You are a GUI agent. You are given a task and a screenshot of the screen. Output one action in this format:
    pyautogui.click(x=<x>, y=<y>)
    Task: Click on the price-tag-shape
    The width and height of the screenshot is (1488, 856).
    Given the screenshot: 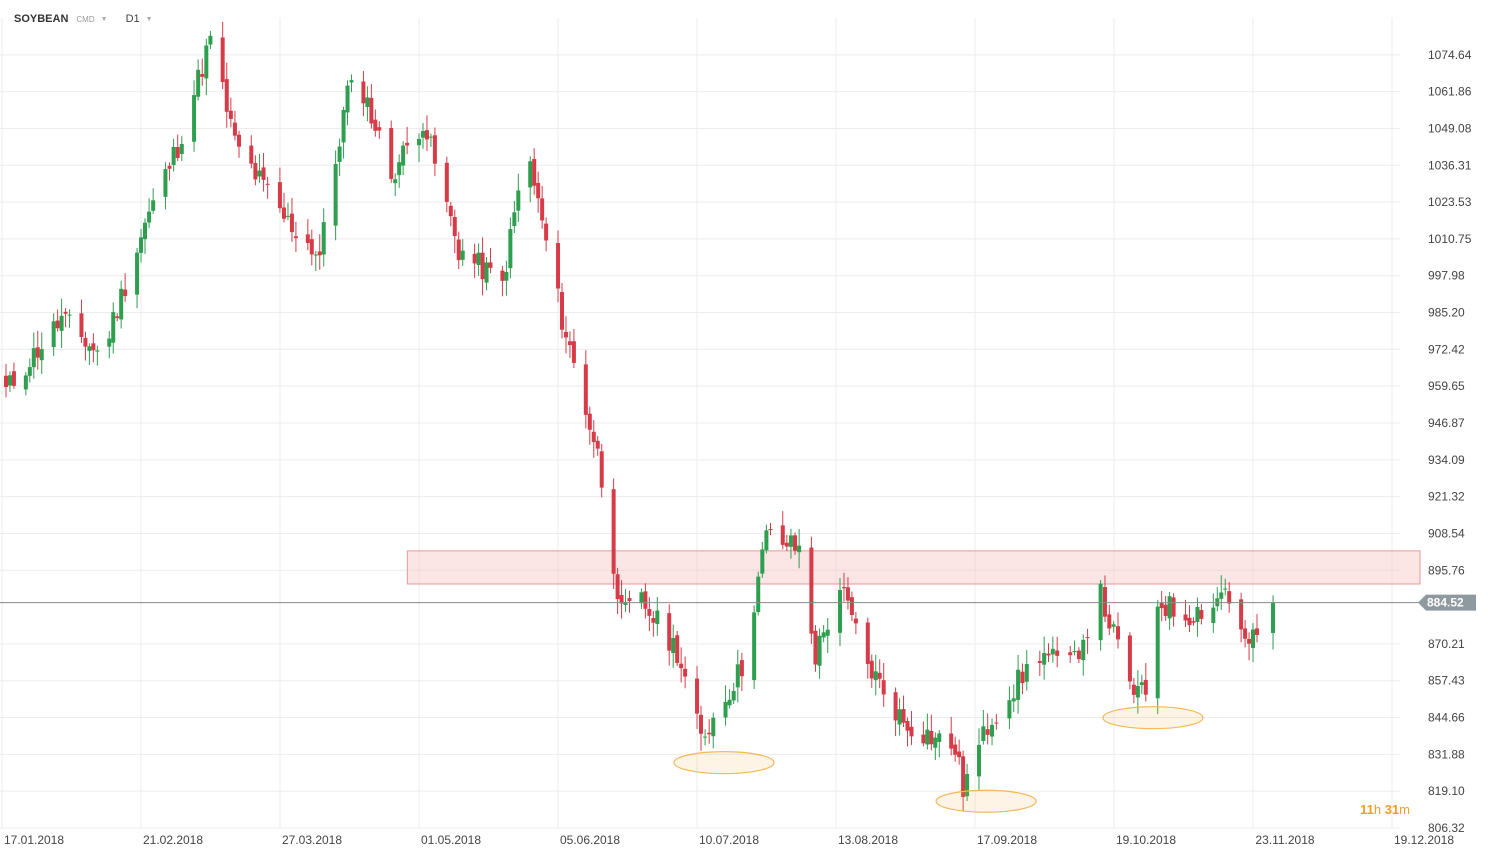 What is the action you would take?
    pyautogui.click(x=1447, y=602)
    